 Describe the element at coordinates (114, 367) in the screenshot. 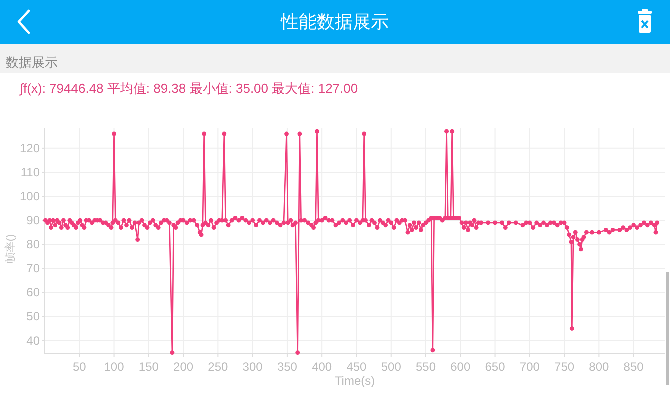

I see `x-tick-label: 100` at that location.